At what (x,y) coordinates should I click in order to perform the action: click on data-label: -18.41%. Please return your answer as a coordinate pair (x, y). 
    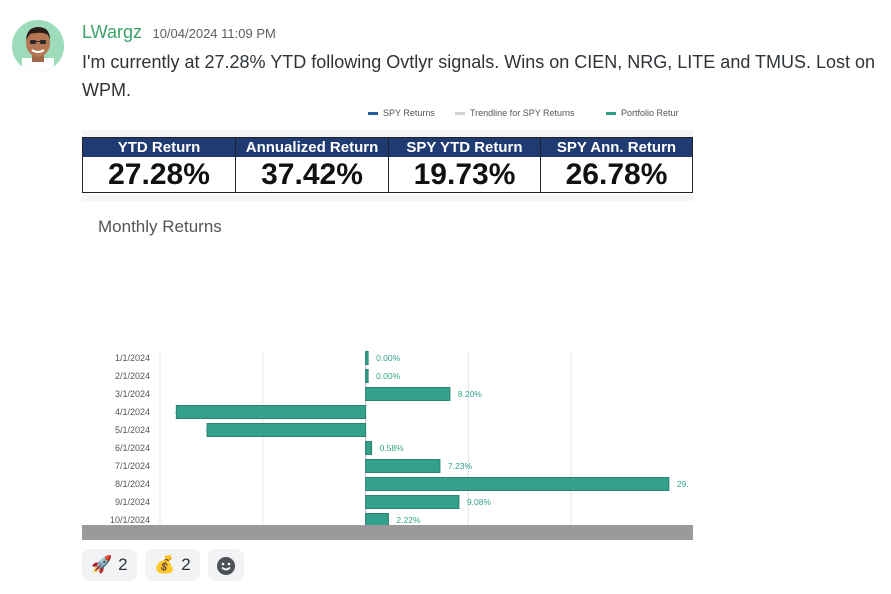
    Looking at the image, I should click on (190, 412).